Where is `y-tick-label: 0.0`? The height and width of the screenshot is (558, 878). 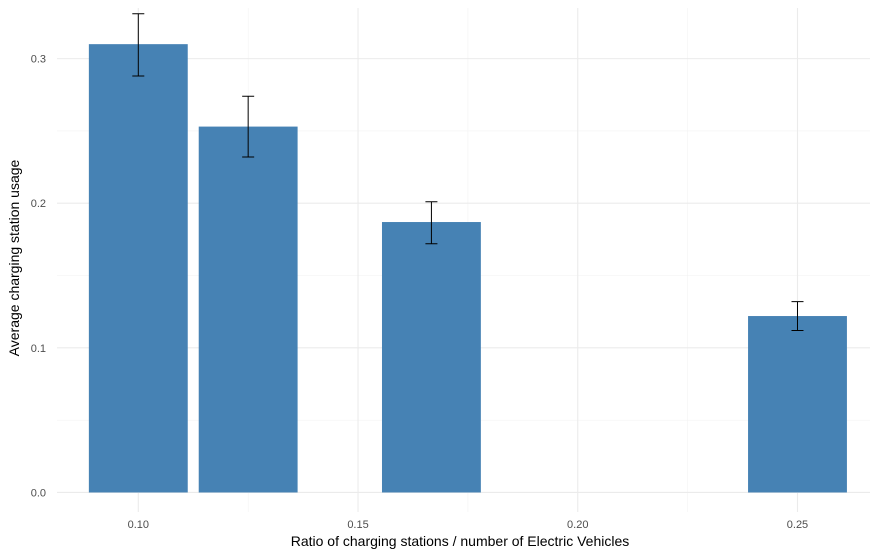
y-tick-label: 0.0 is located at coordinates (38, 493).